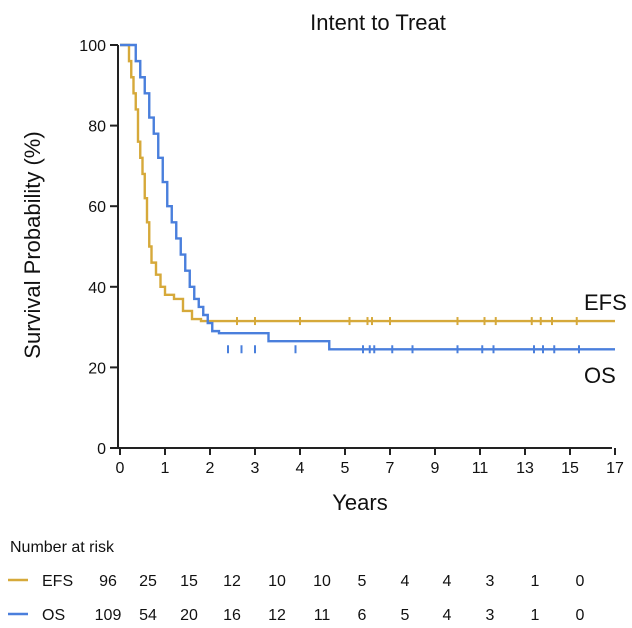  I want to click on y-tick-label: 0, so click(101, 449).